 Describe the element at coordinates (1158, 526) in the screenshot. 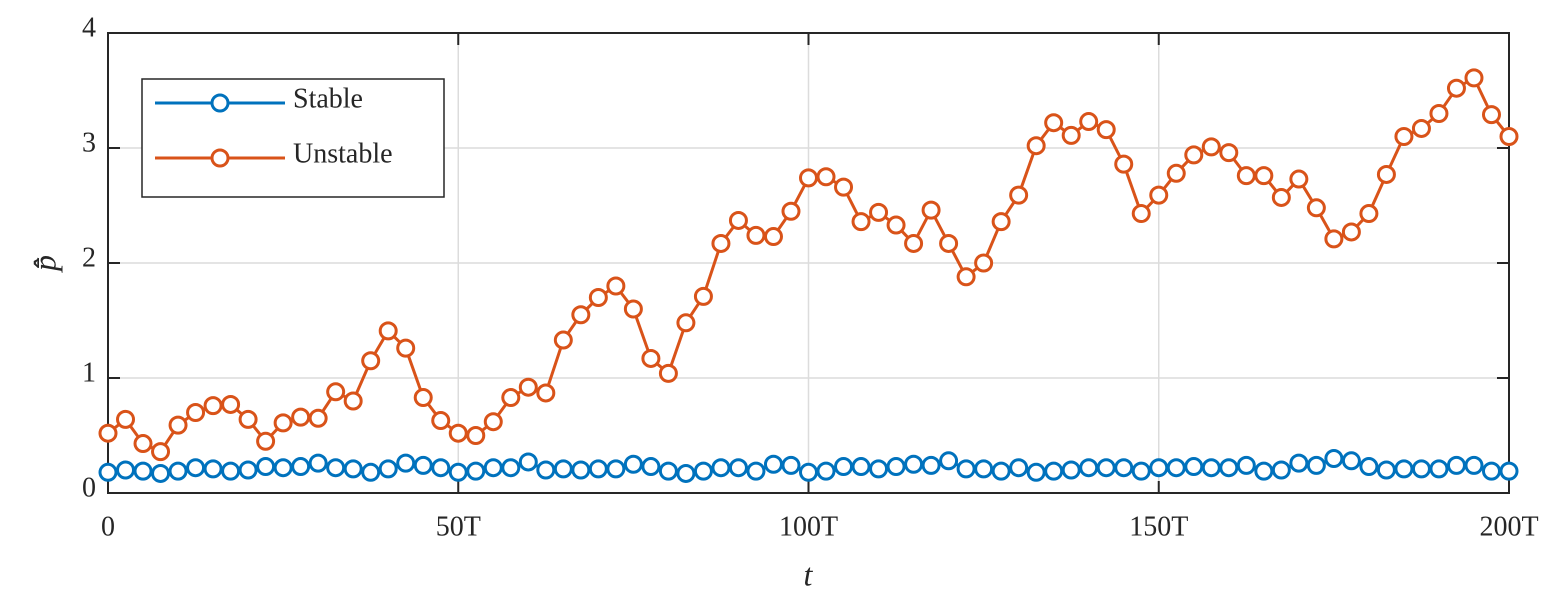

I see `x-tick-label: 150T` at that location.